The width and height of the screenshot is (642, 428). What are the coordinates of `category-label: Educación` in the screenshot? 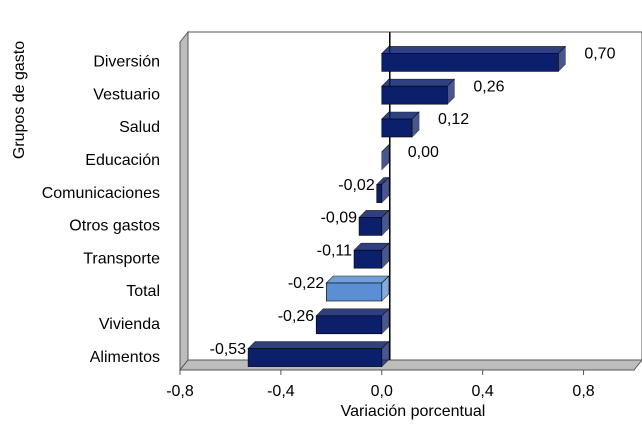 It's located at (122, 160).